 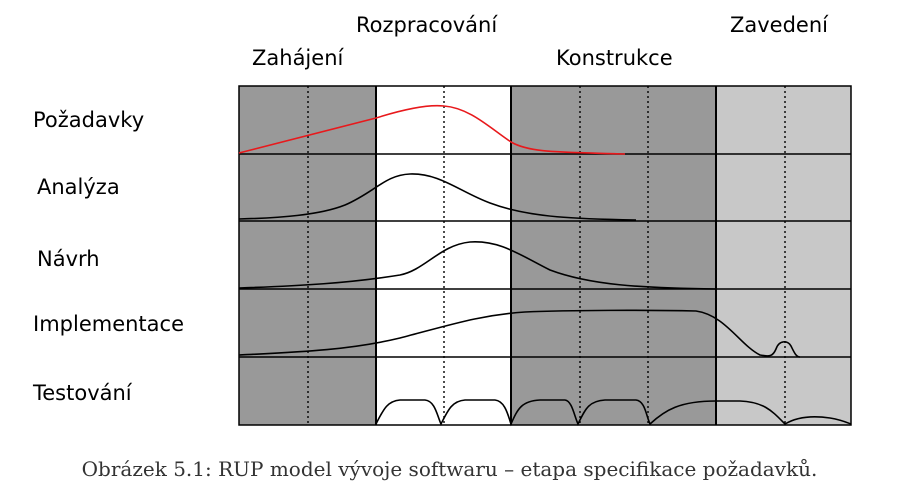 What do you see at coordinates (78, 187) in the screenshot?
I see `discipline-label-analyza: Analýza` at bounding box center [78, 187].